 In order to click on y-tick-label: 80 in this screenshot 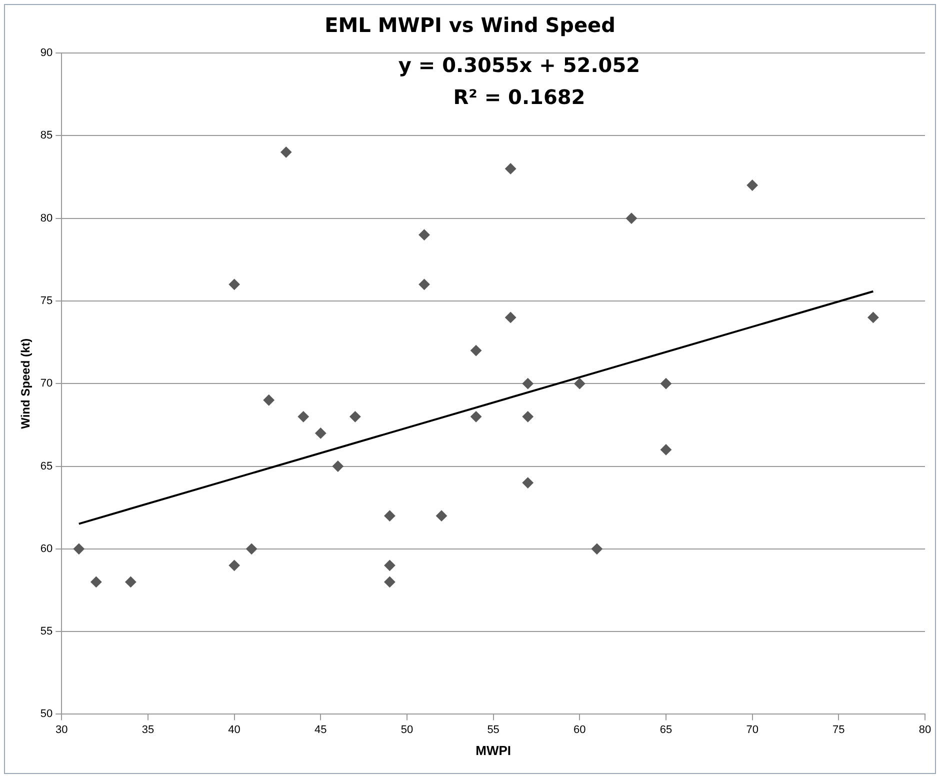, I will do `click(46, 218)`.